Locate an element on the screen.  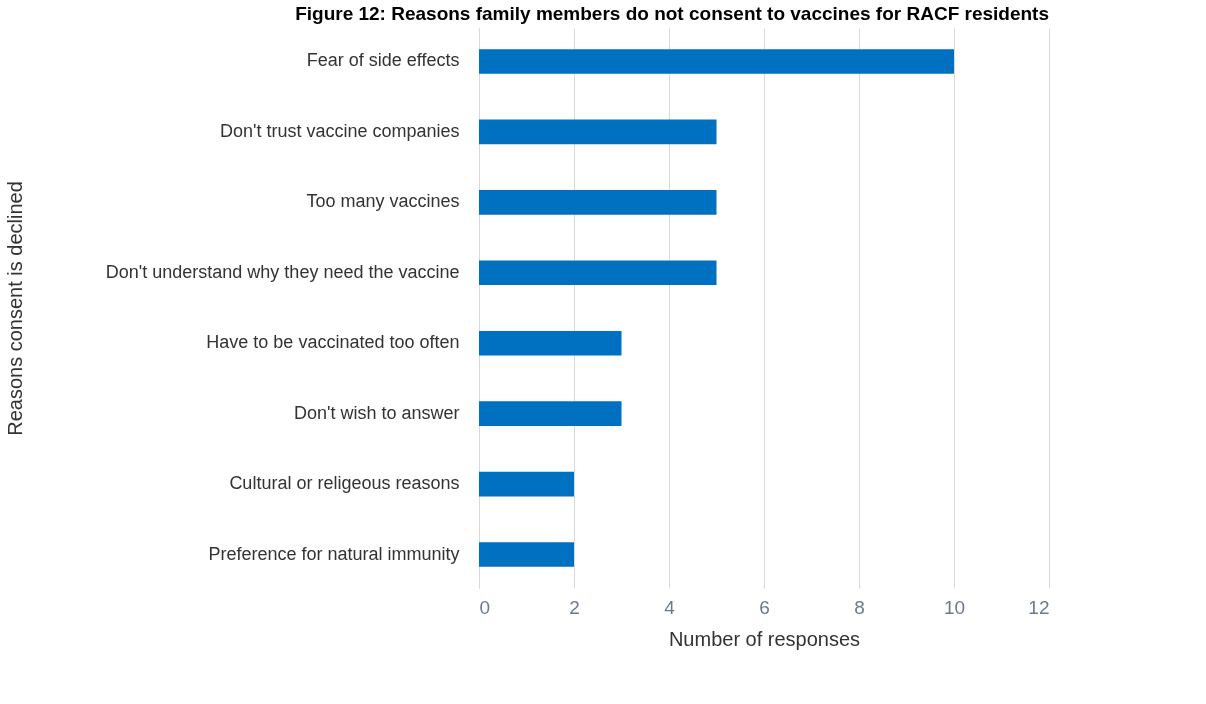
x-tick-label: 10 is located at coordinates (954, 607).